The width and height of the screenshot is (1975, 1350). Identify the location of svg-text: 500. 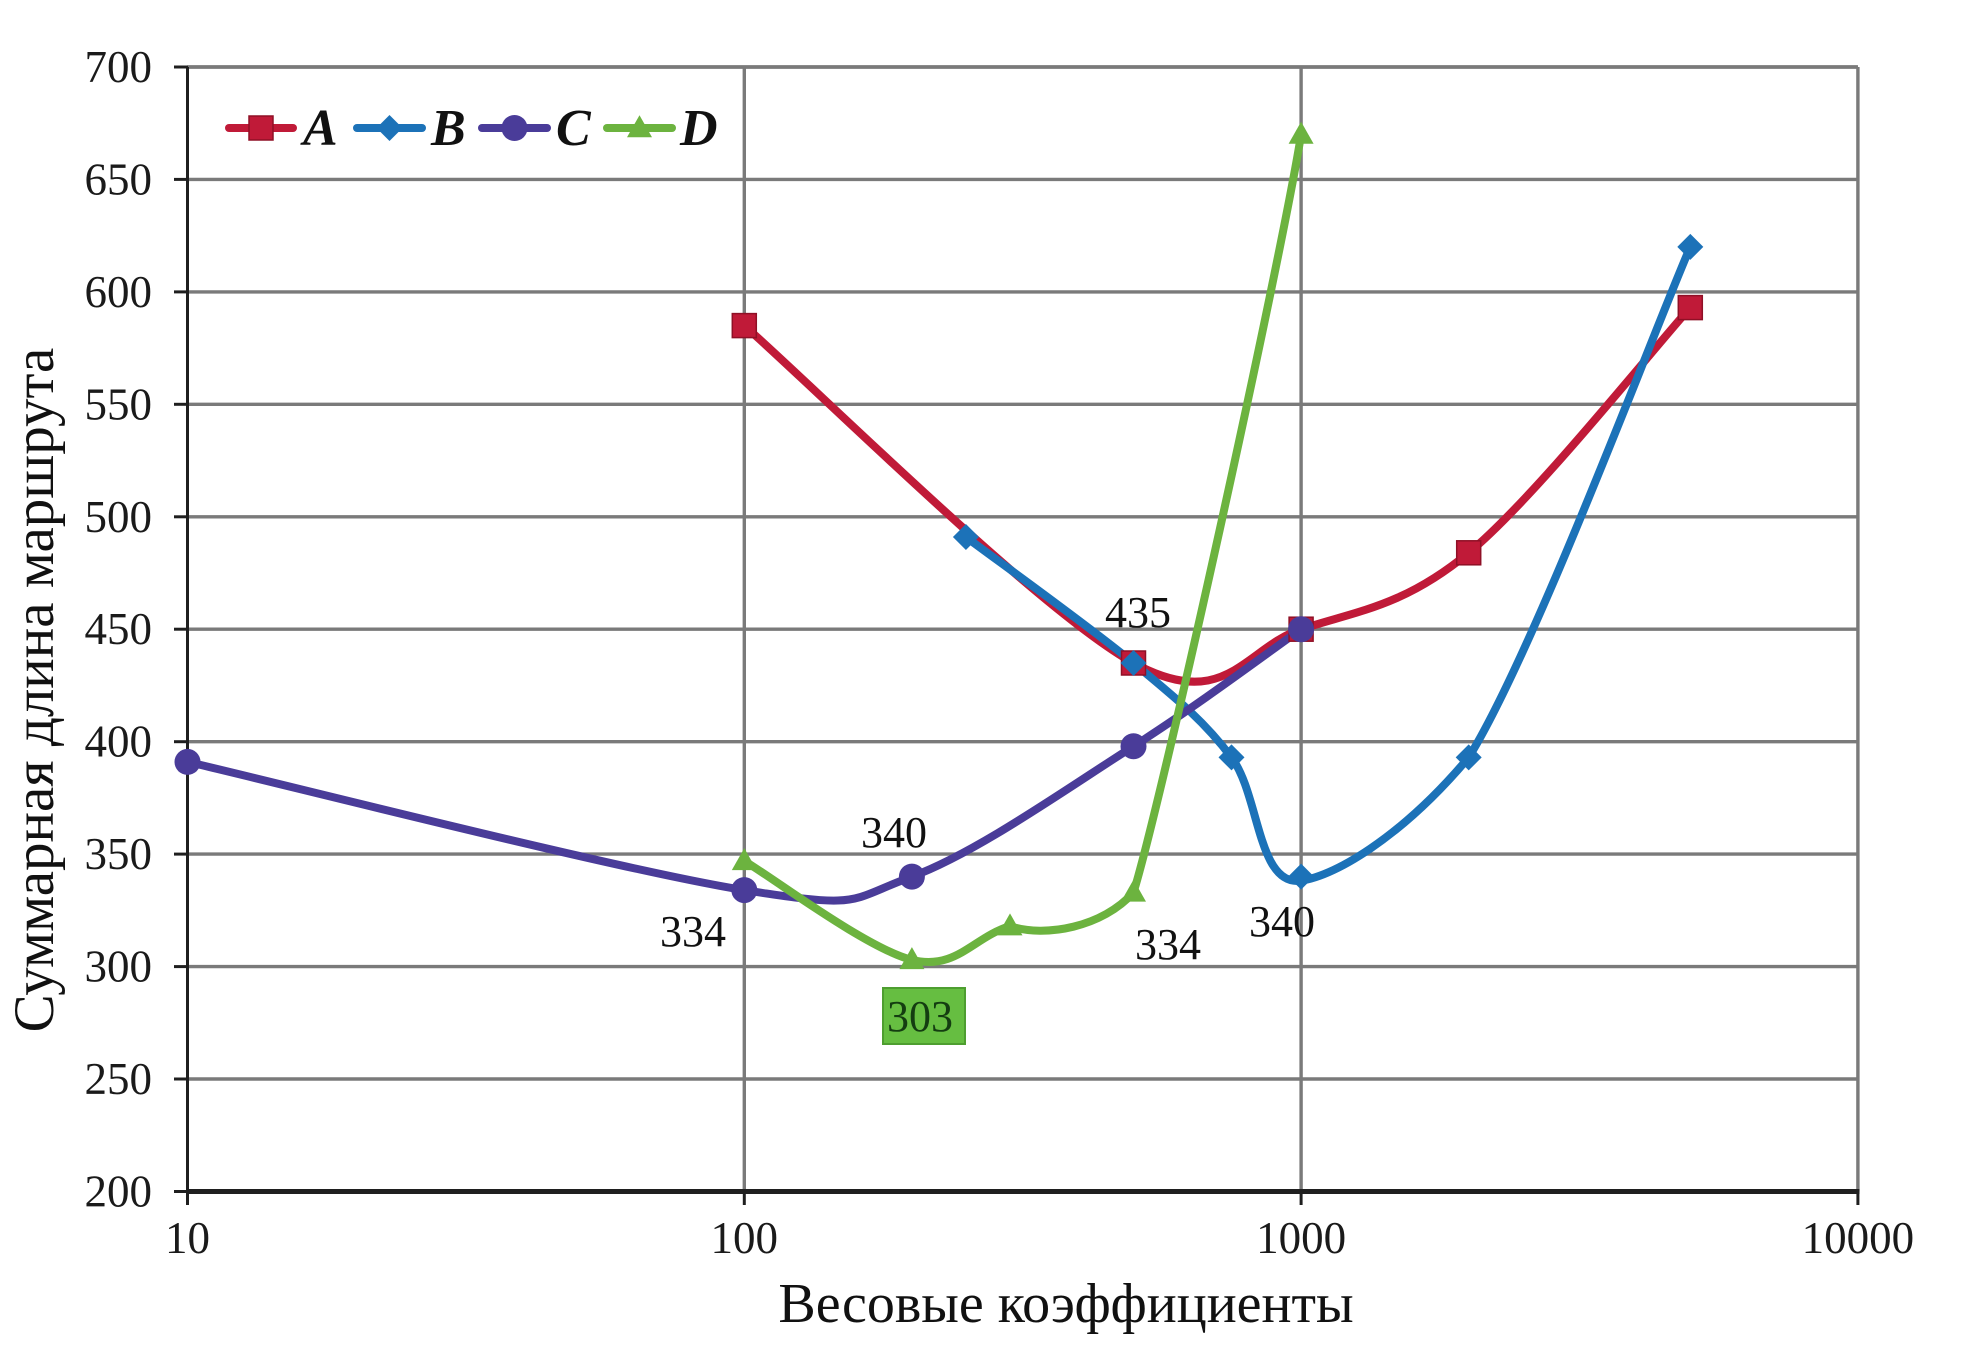
(119, 517).